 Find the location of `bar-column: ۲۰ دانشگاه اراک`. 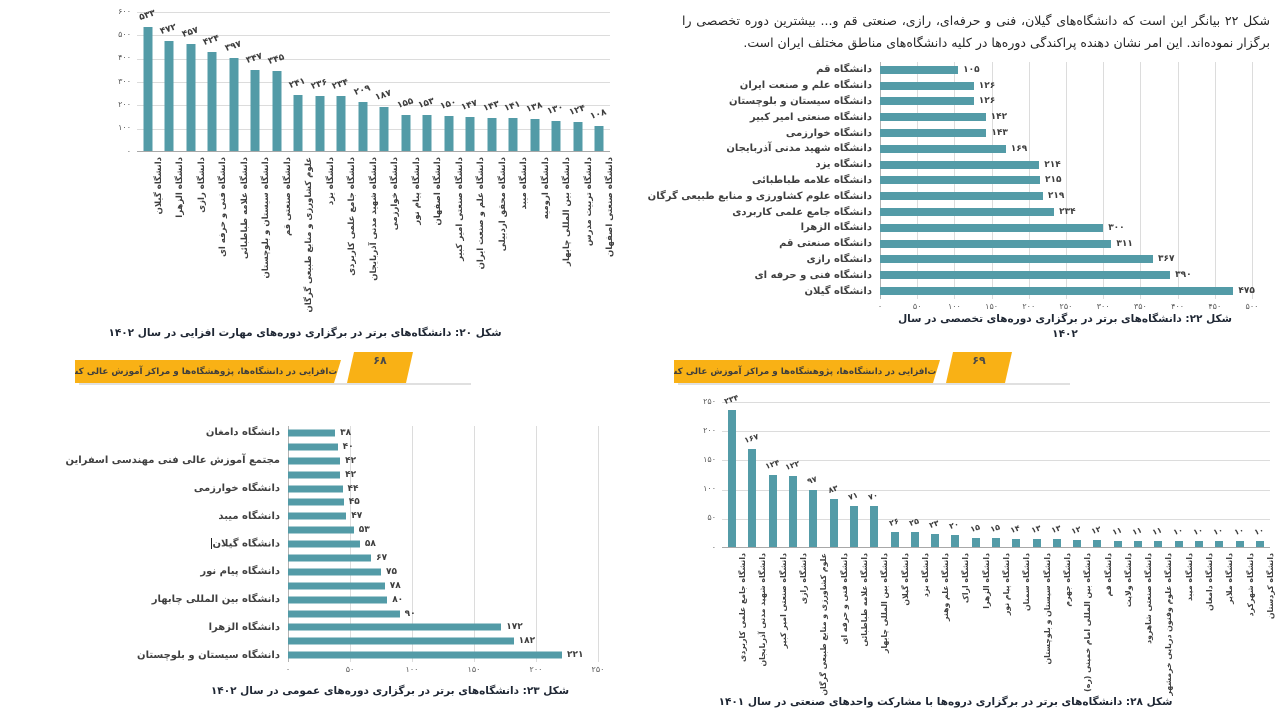

bar-column: ۲۰ دانشگاه اراک is located at coordinates (958, 502).